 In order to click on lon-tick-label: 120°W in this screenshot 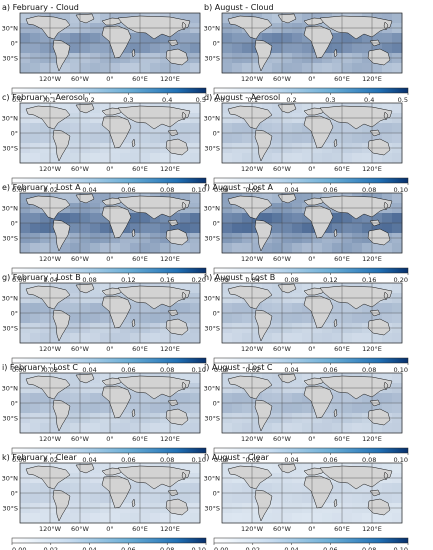, I will do `click(252, 259)`.